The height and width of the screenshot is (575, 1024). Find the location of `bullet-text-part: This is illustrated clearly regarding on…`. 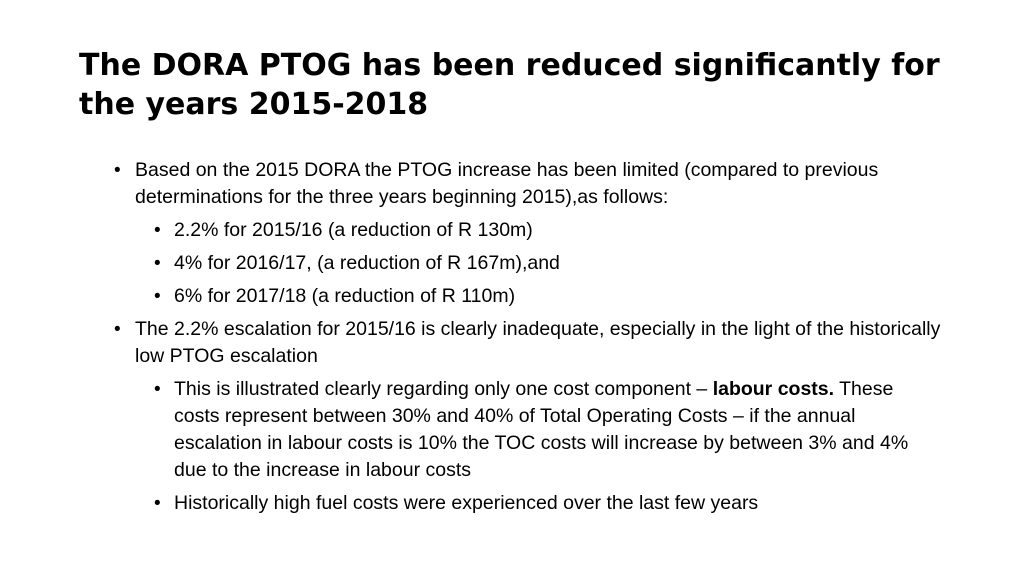

bullet-text-part: This is illustrated clearly regarding on… is located at coordinates (443, 389).